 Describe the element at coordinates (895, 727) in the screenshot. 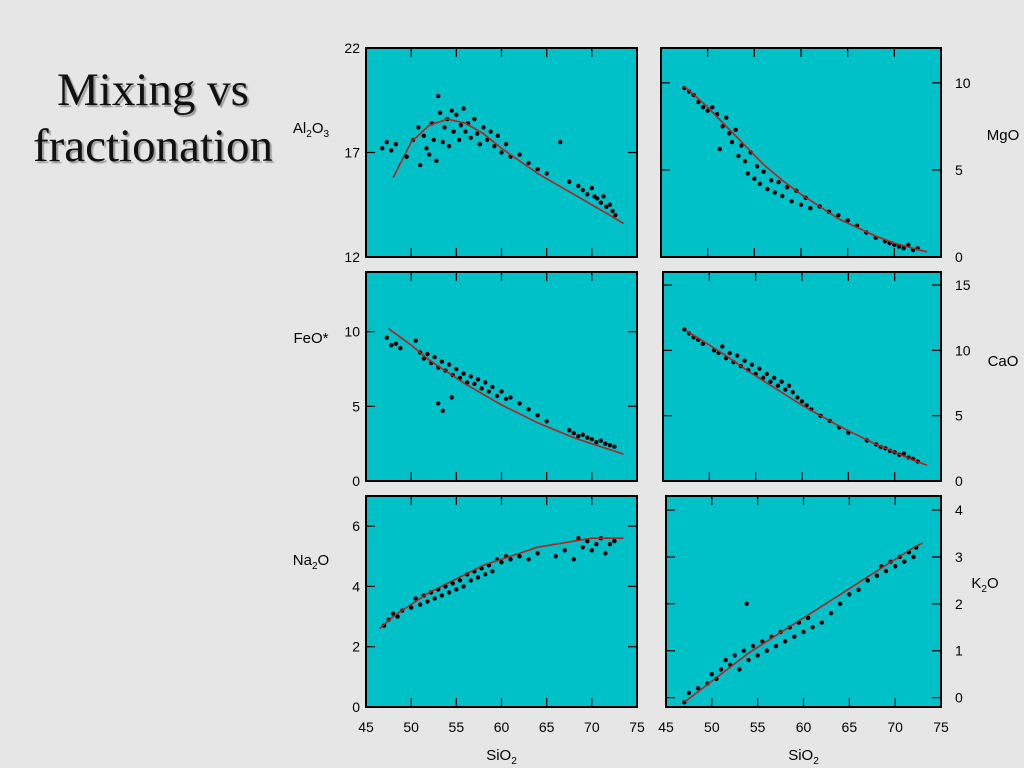

I see `x-tick-label: 70` at that location.